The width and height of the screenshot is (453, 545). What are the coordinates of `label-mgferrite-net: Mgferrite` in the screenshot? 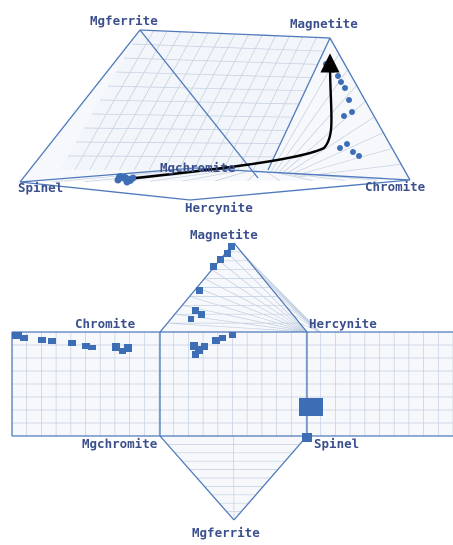 It's located at (226, 532).